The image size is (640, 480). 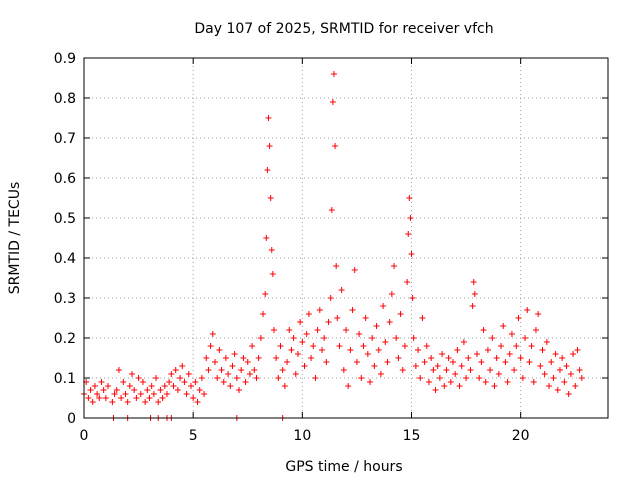 What do you see at coordinates (65, 259) in the screenshot?
I see `y-tick-label: 0.4` at bounding box center [65, 259].